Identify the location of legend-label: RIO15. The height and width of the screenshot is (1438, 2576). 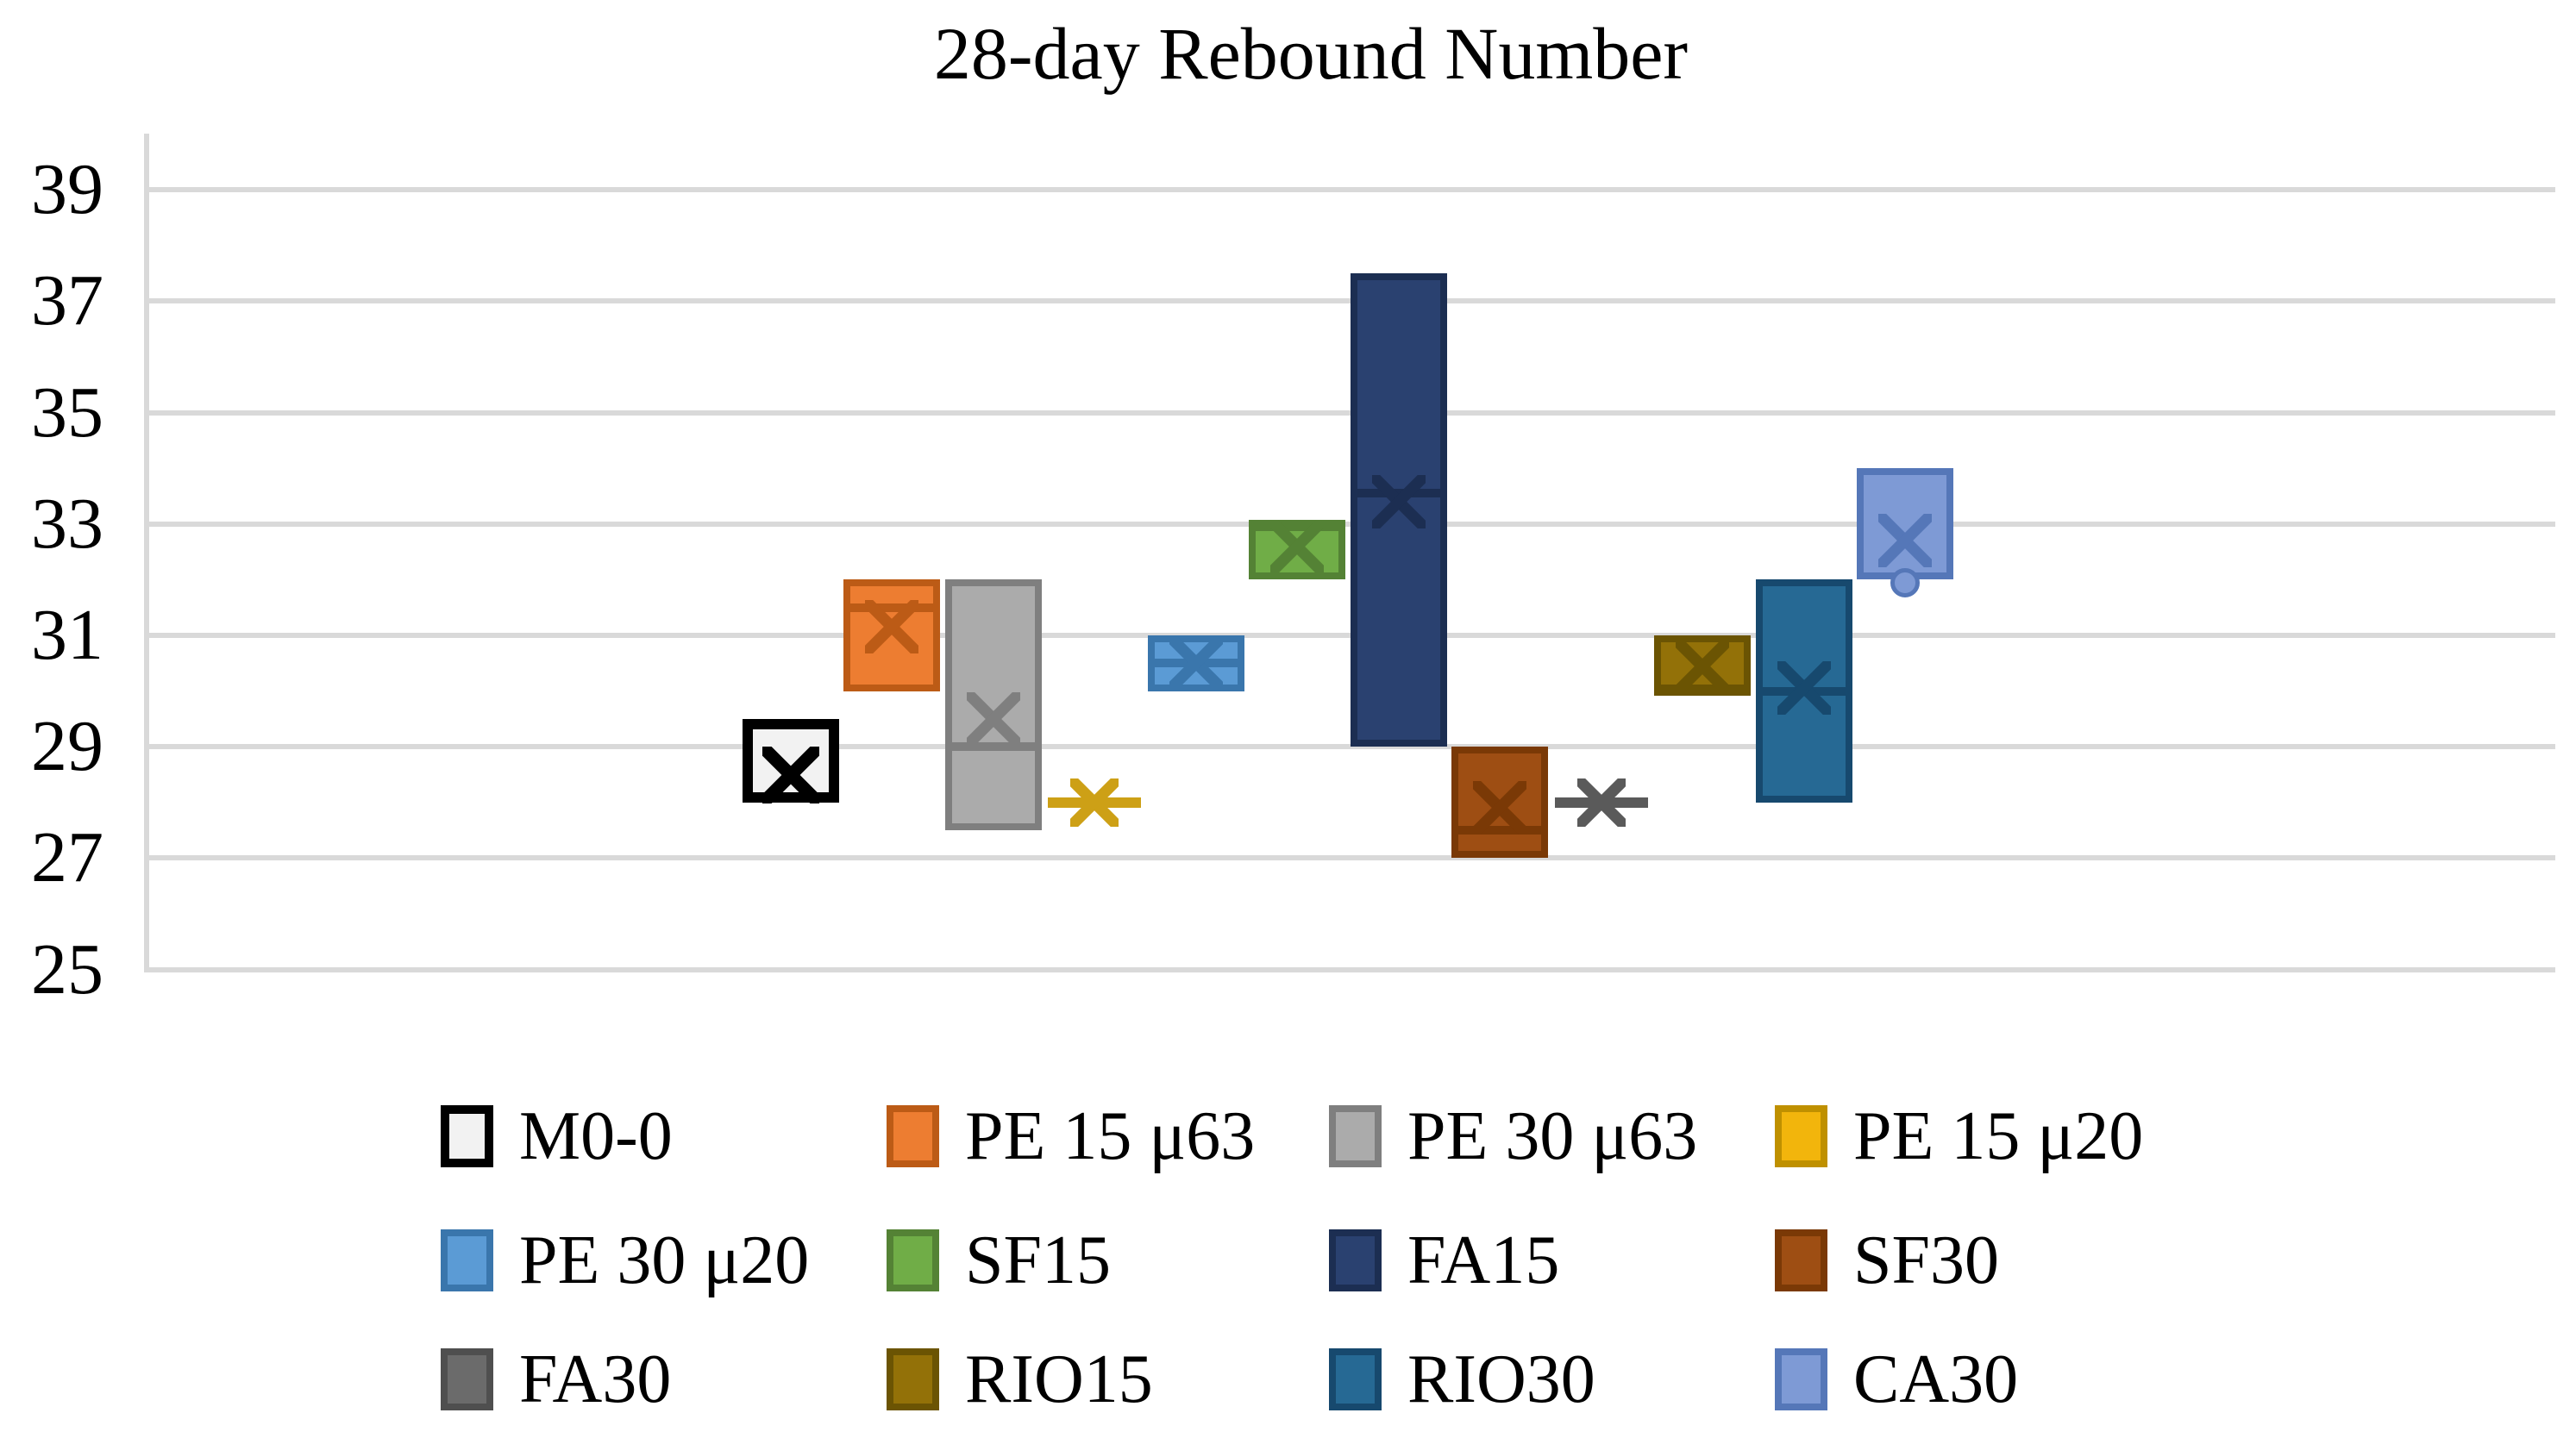
(1059, 1379).